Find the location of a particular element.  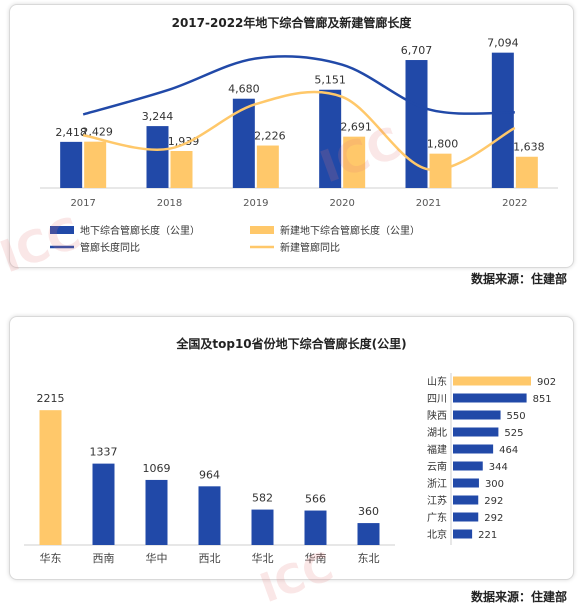

data-label: 3,244 is located at coordinates (158, 116).